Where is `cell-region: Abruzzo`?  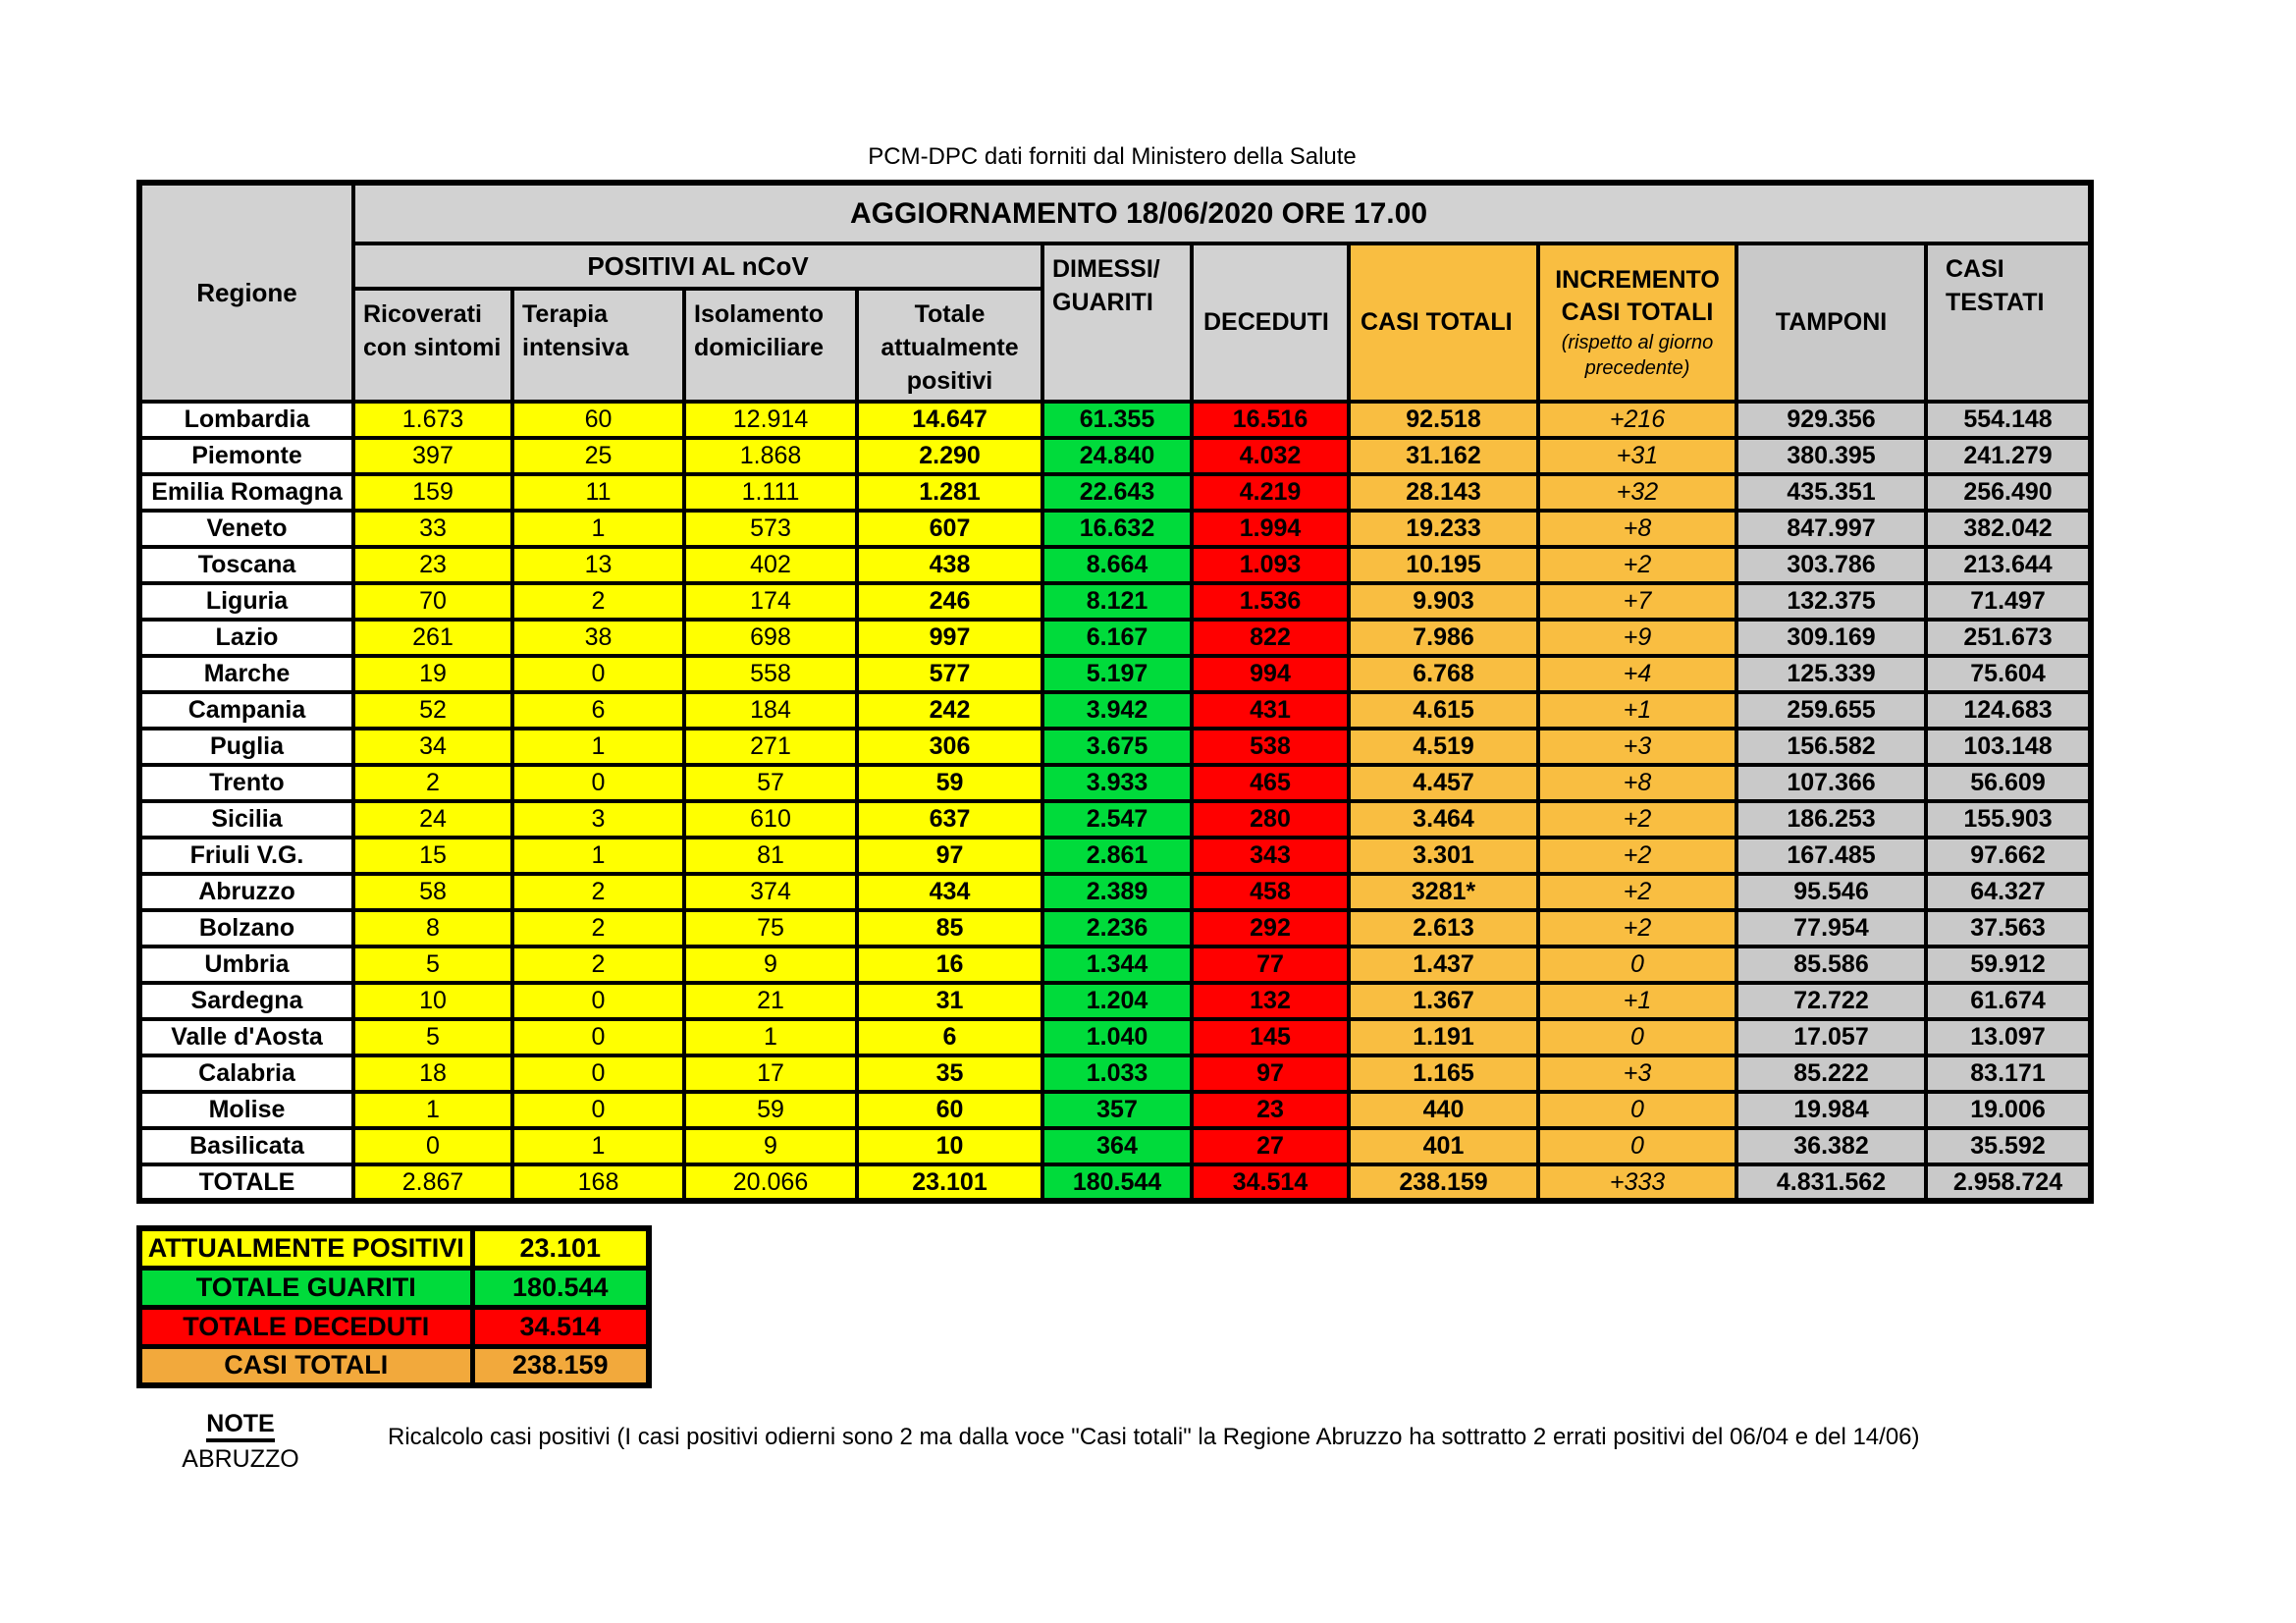
cell-region: Abruzzo is located at coordinates (246, 892).